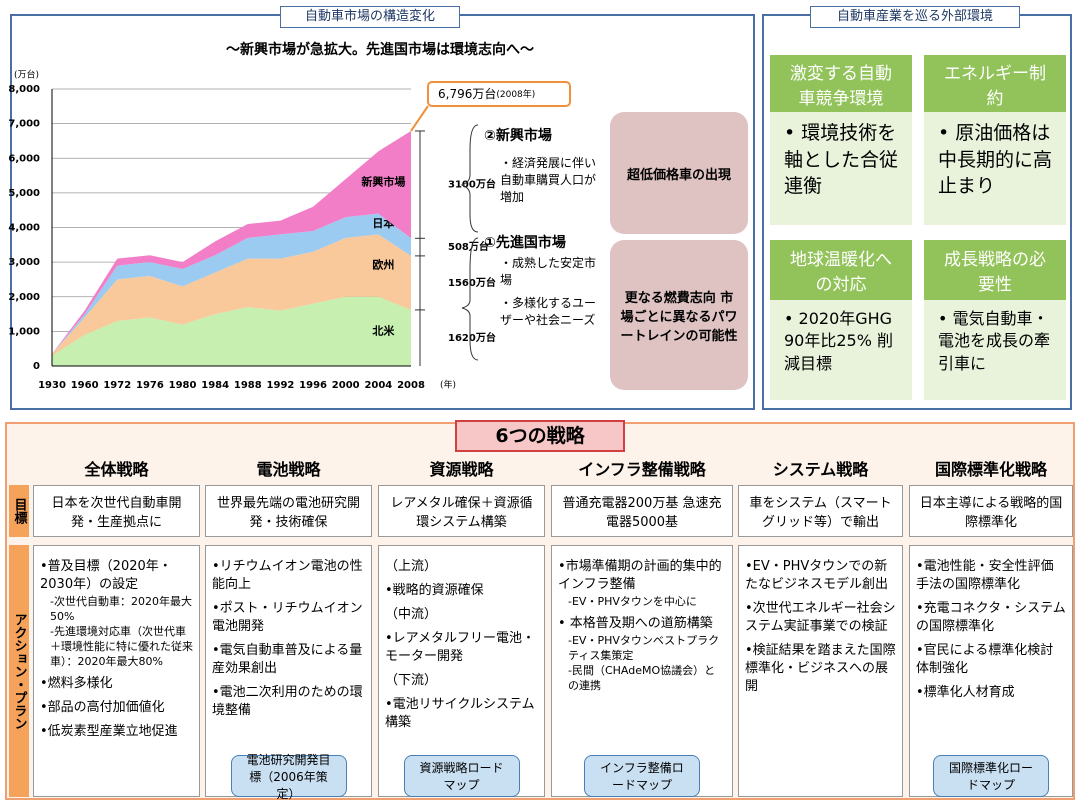  What do you see at coordinates (346, 385) in the screenshot?
I see `x-tick-label: 2000` at bounding box center [346, 385].